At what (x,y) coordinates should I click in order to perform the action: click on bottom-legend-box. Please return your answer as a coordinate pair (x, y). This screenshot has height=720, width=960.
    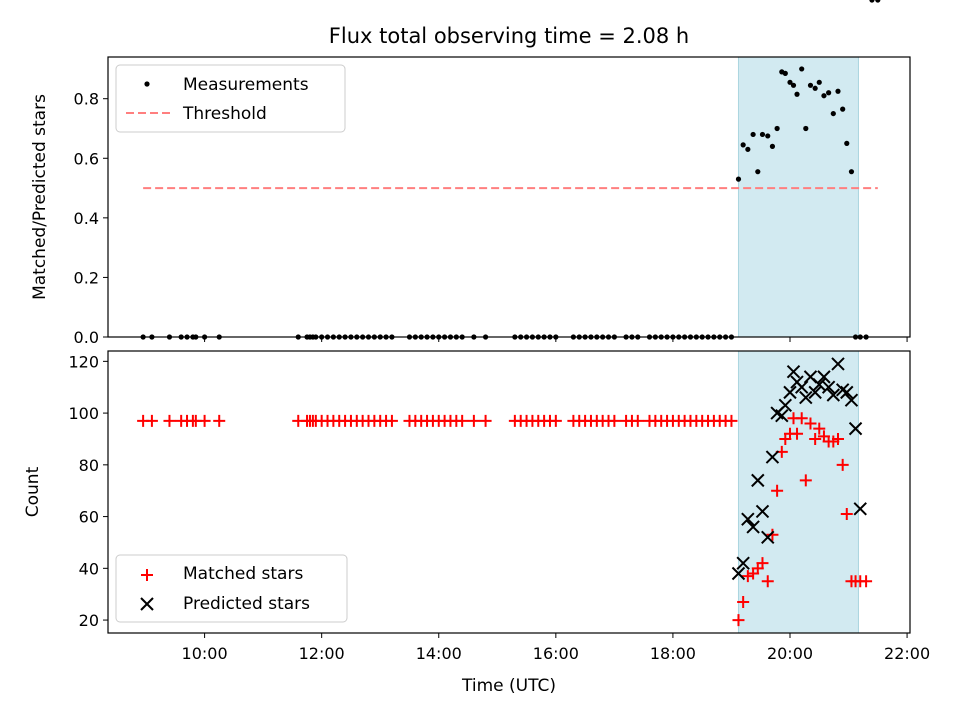
    Looking at the image, I should click on (231, 588).